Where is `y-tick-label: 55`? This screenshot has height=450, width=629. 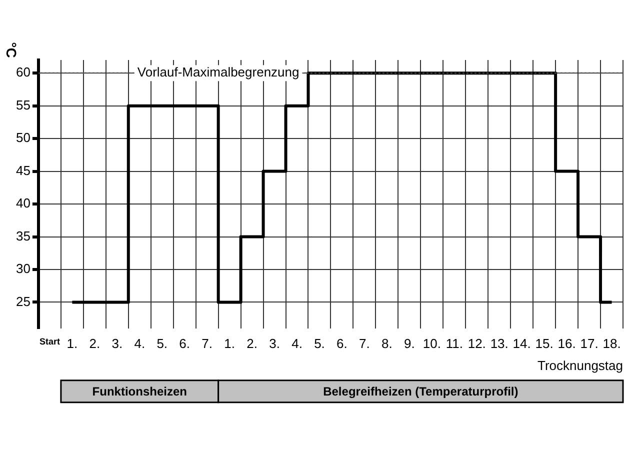
y-tick-label: 55 is located at coordinates (23, 104).